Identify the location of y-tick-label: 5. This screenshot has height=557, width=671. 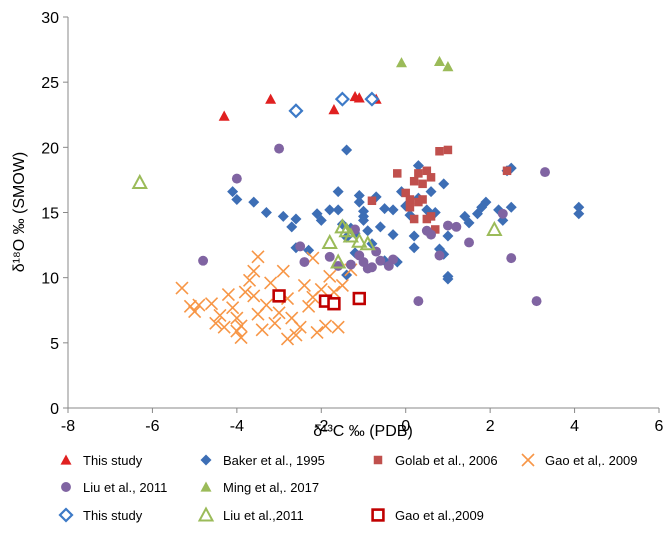
(54, 344).